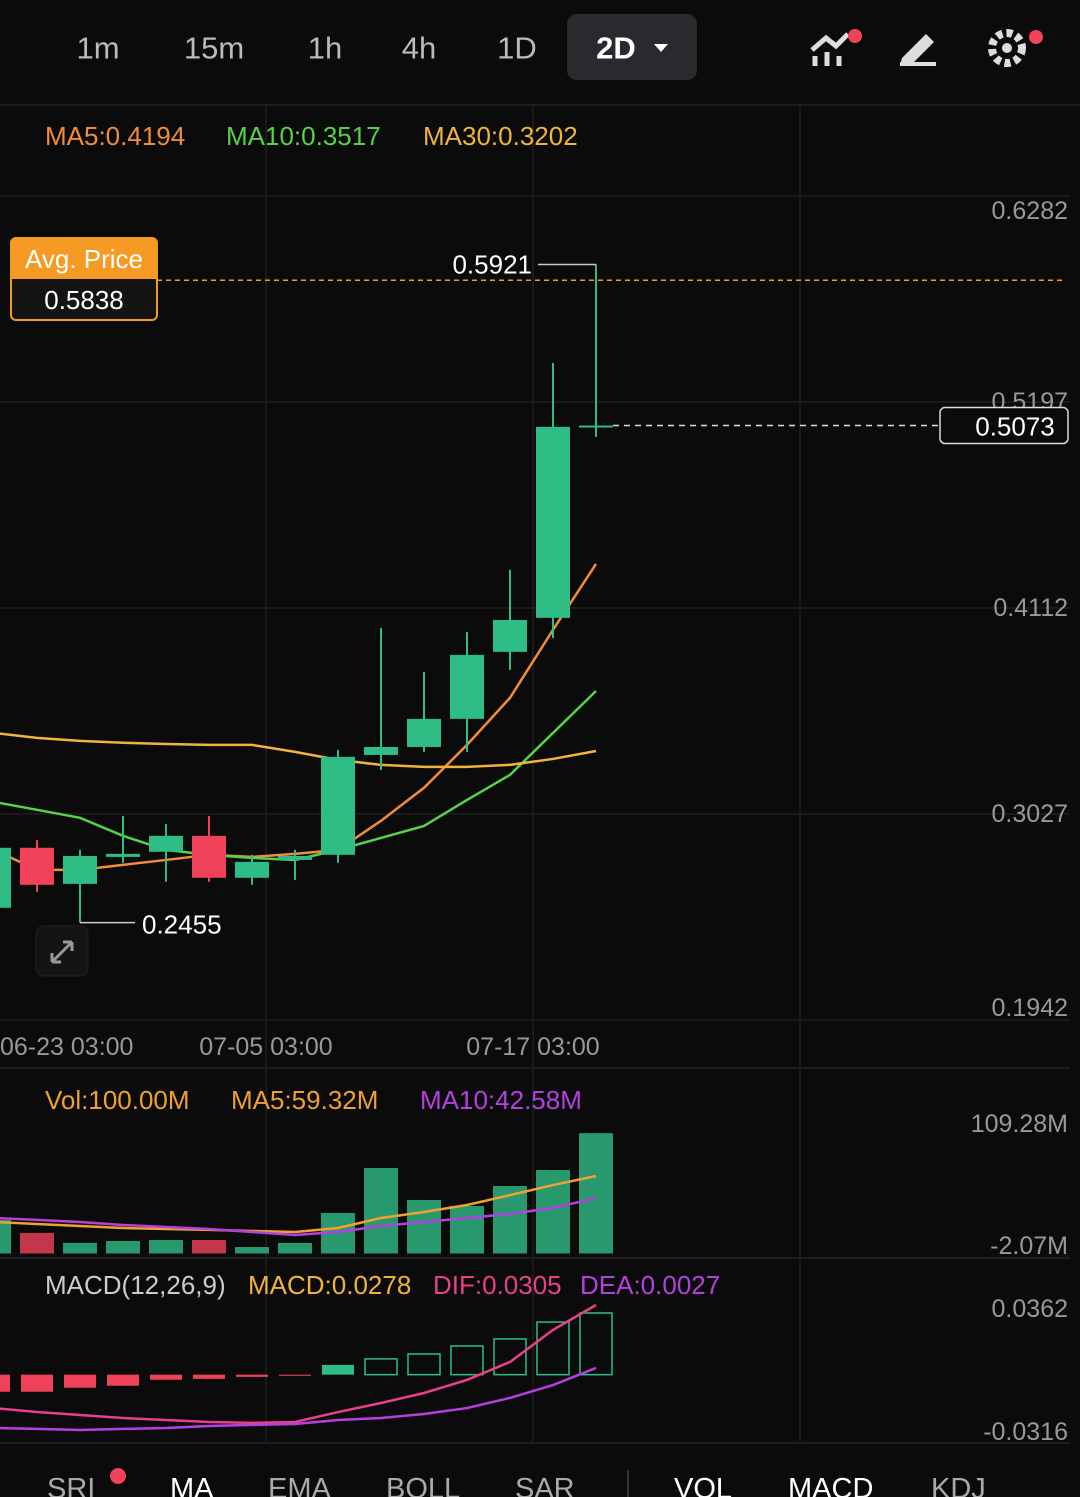  What do you see at coordinates (192, 1485) in the screenshot?
I see `indicator-tab: MA` at bounding box center [192, 1485].